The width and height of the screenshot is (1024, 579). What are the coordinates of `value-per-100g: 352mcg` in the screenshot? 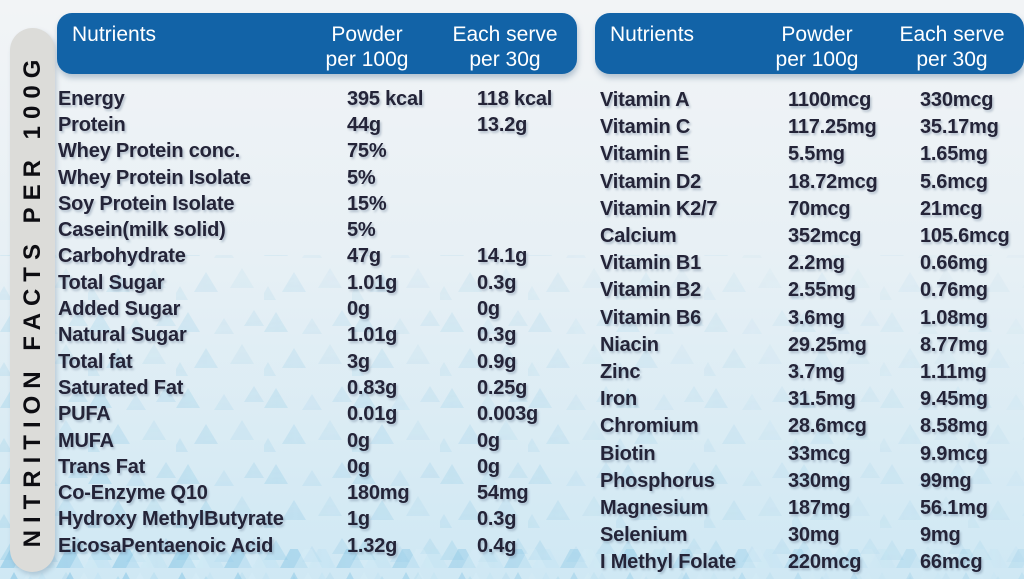 It's located at (825, 236).